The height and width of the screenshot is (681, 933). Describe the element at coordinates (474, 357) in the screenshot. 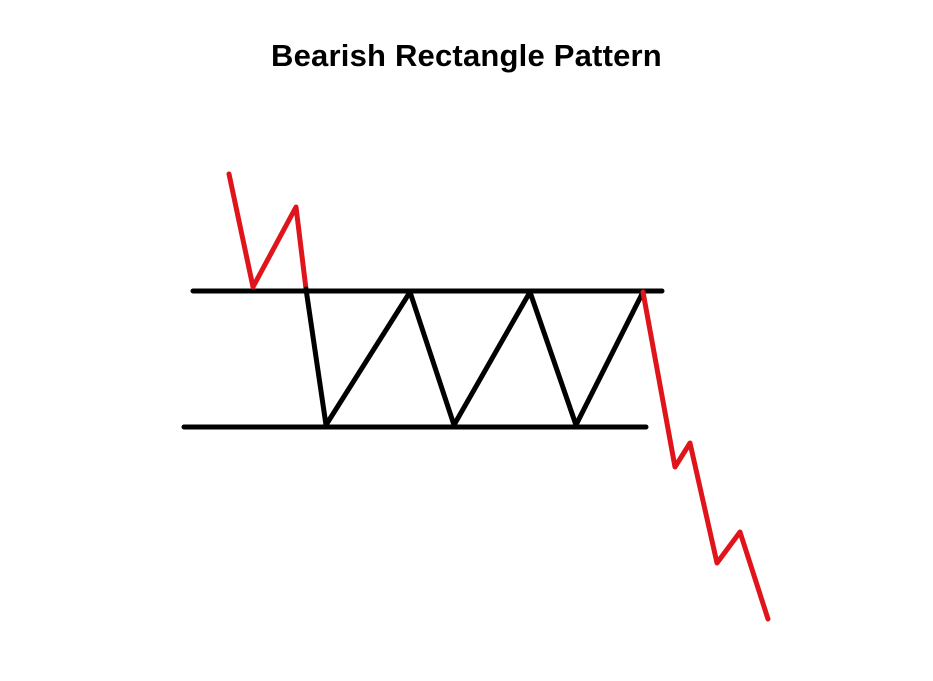

I see `range-oscillation-line` at that location.